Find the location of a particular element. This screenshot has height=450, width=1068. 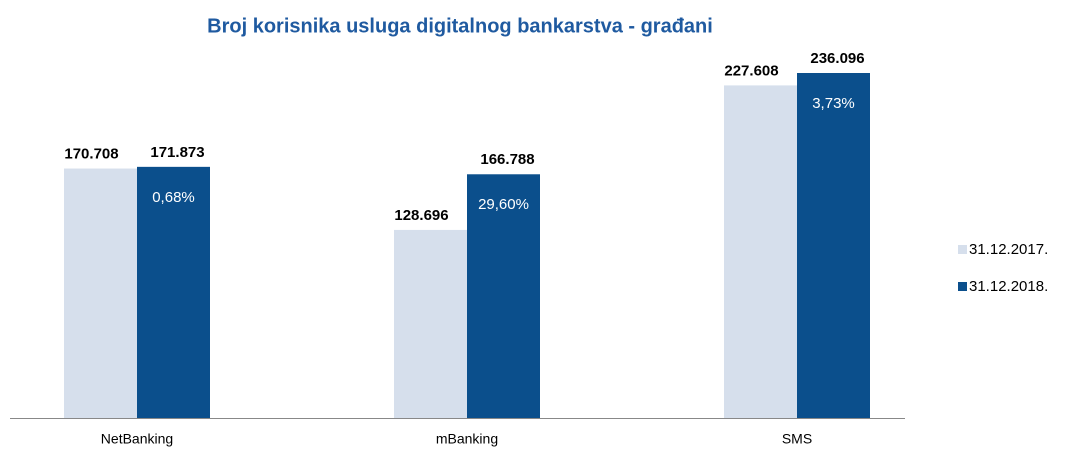

value-label: 128.696 is located at coordinates (421, 215).